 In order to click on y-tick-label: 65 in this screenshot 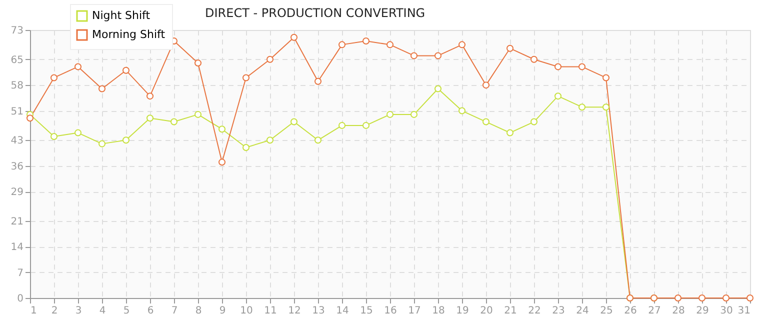, I will do `click(17, 60)`.